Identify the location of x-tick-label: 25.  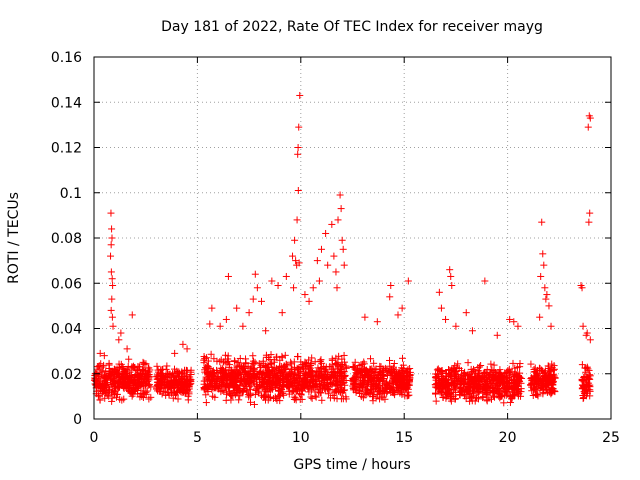
(611, 438).